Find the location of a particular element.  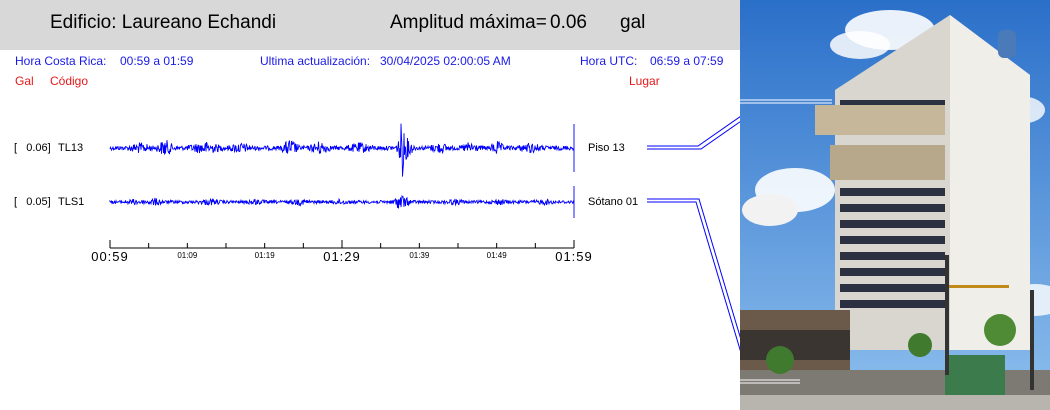

traces is located at coordinates (342, 170).